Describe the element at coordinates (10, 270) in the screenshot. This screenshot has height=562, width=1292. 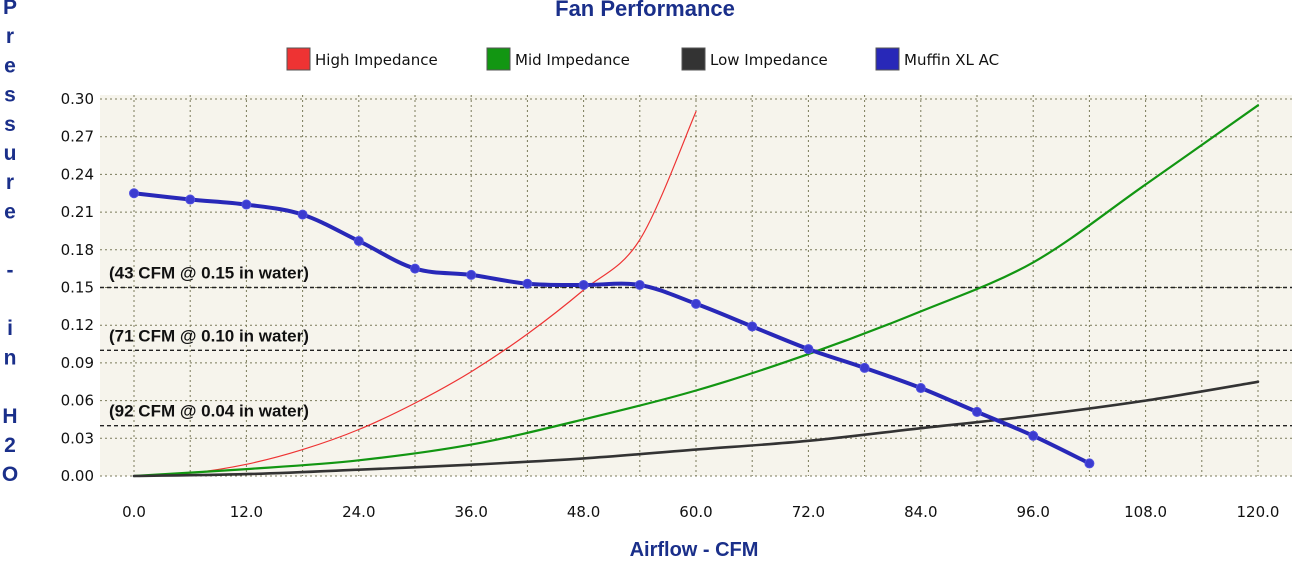
I see `y-axis-label-letter: -` at that location.